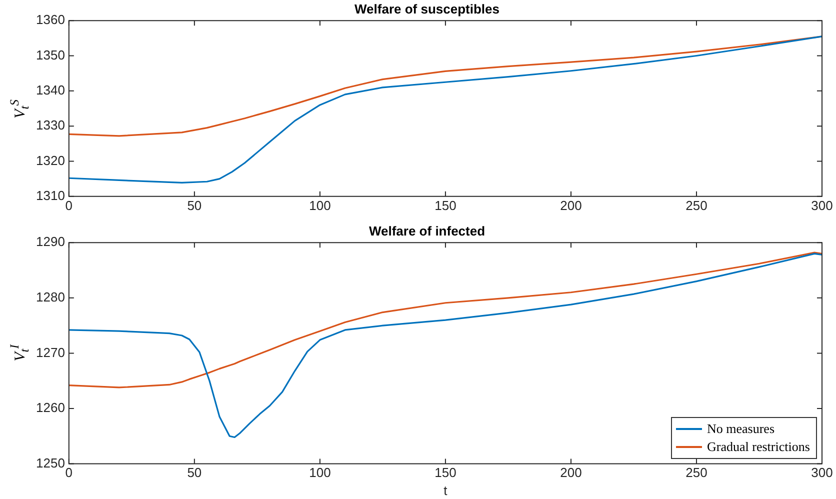 The width and height of the screenshot is (836, 499). I want to click on legend-label: No measures, so click(741, 428).